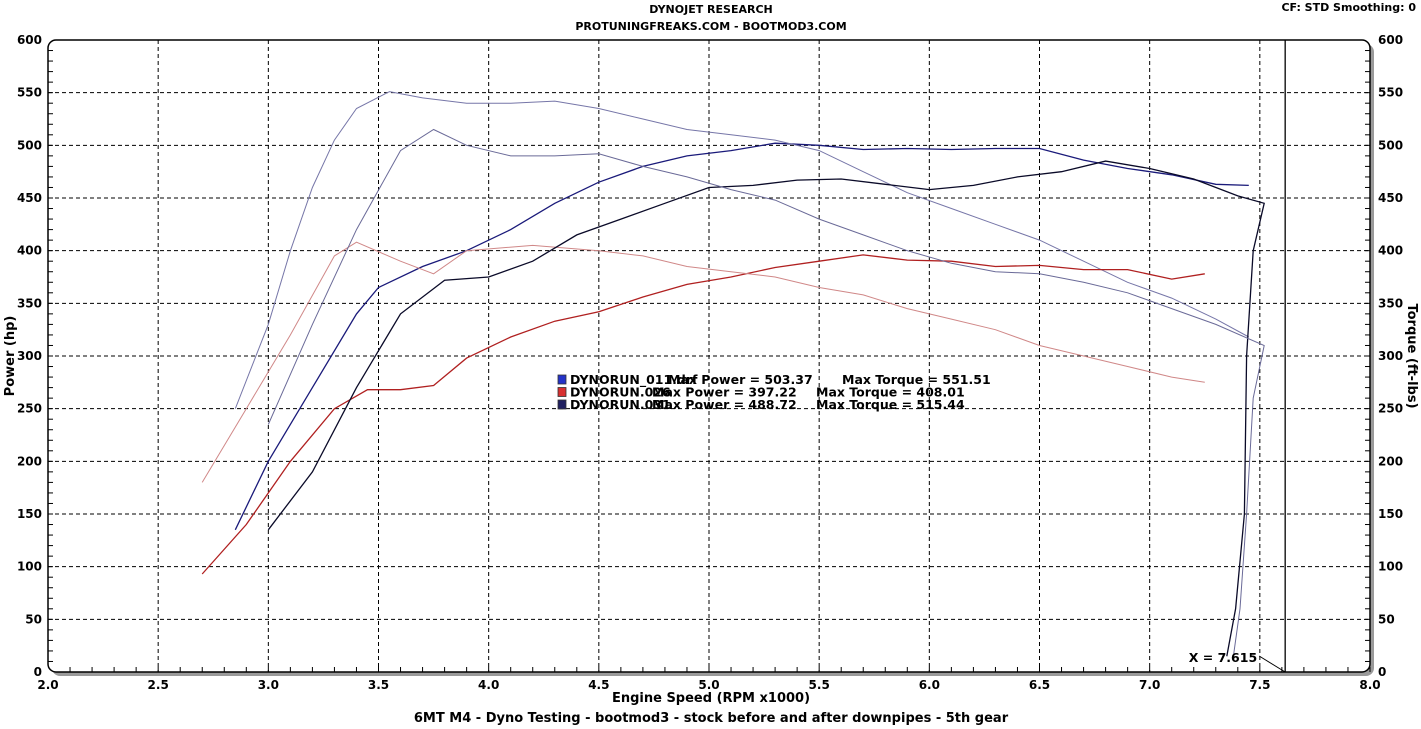 The width and height of the screenshot is (1421, 729). I want to click on x-tick-label: 4.5, so click(598, 685).